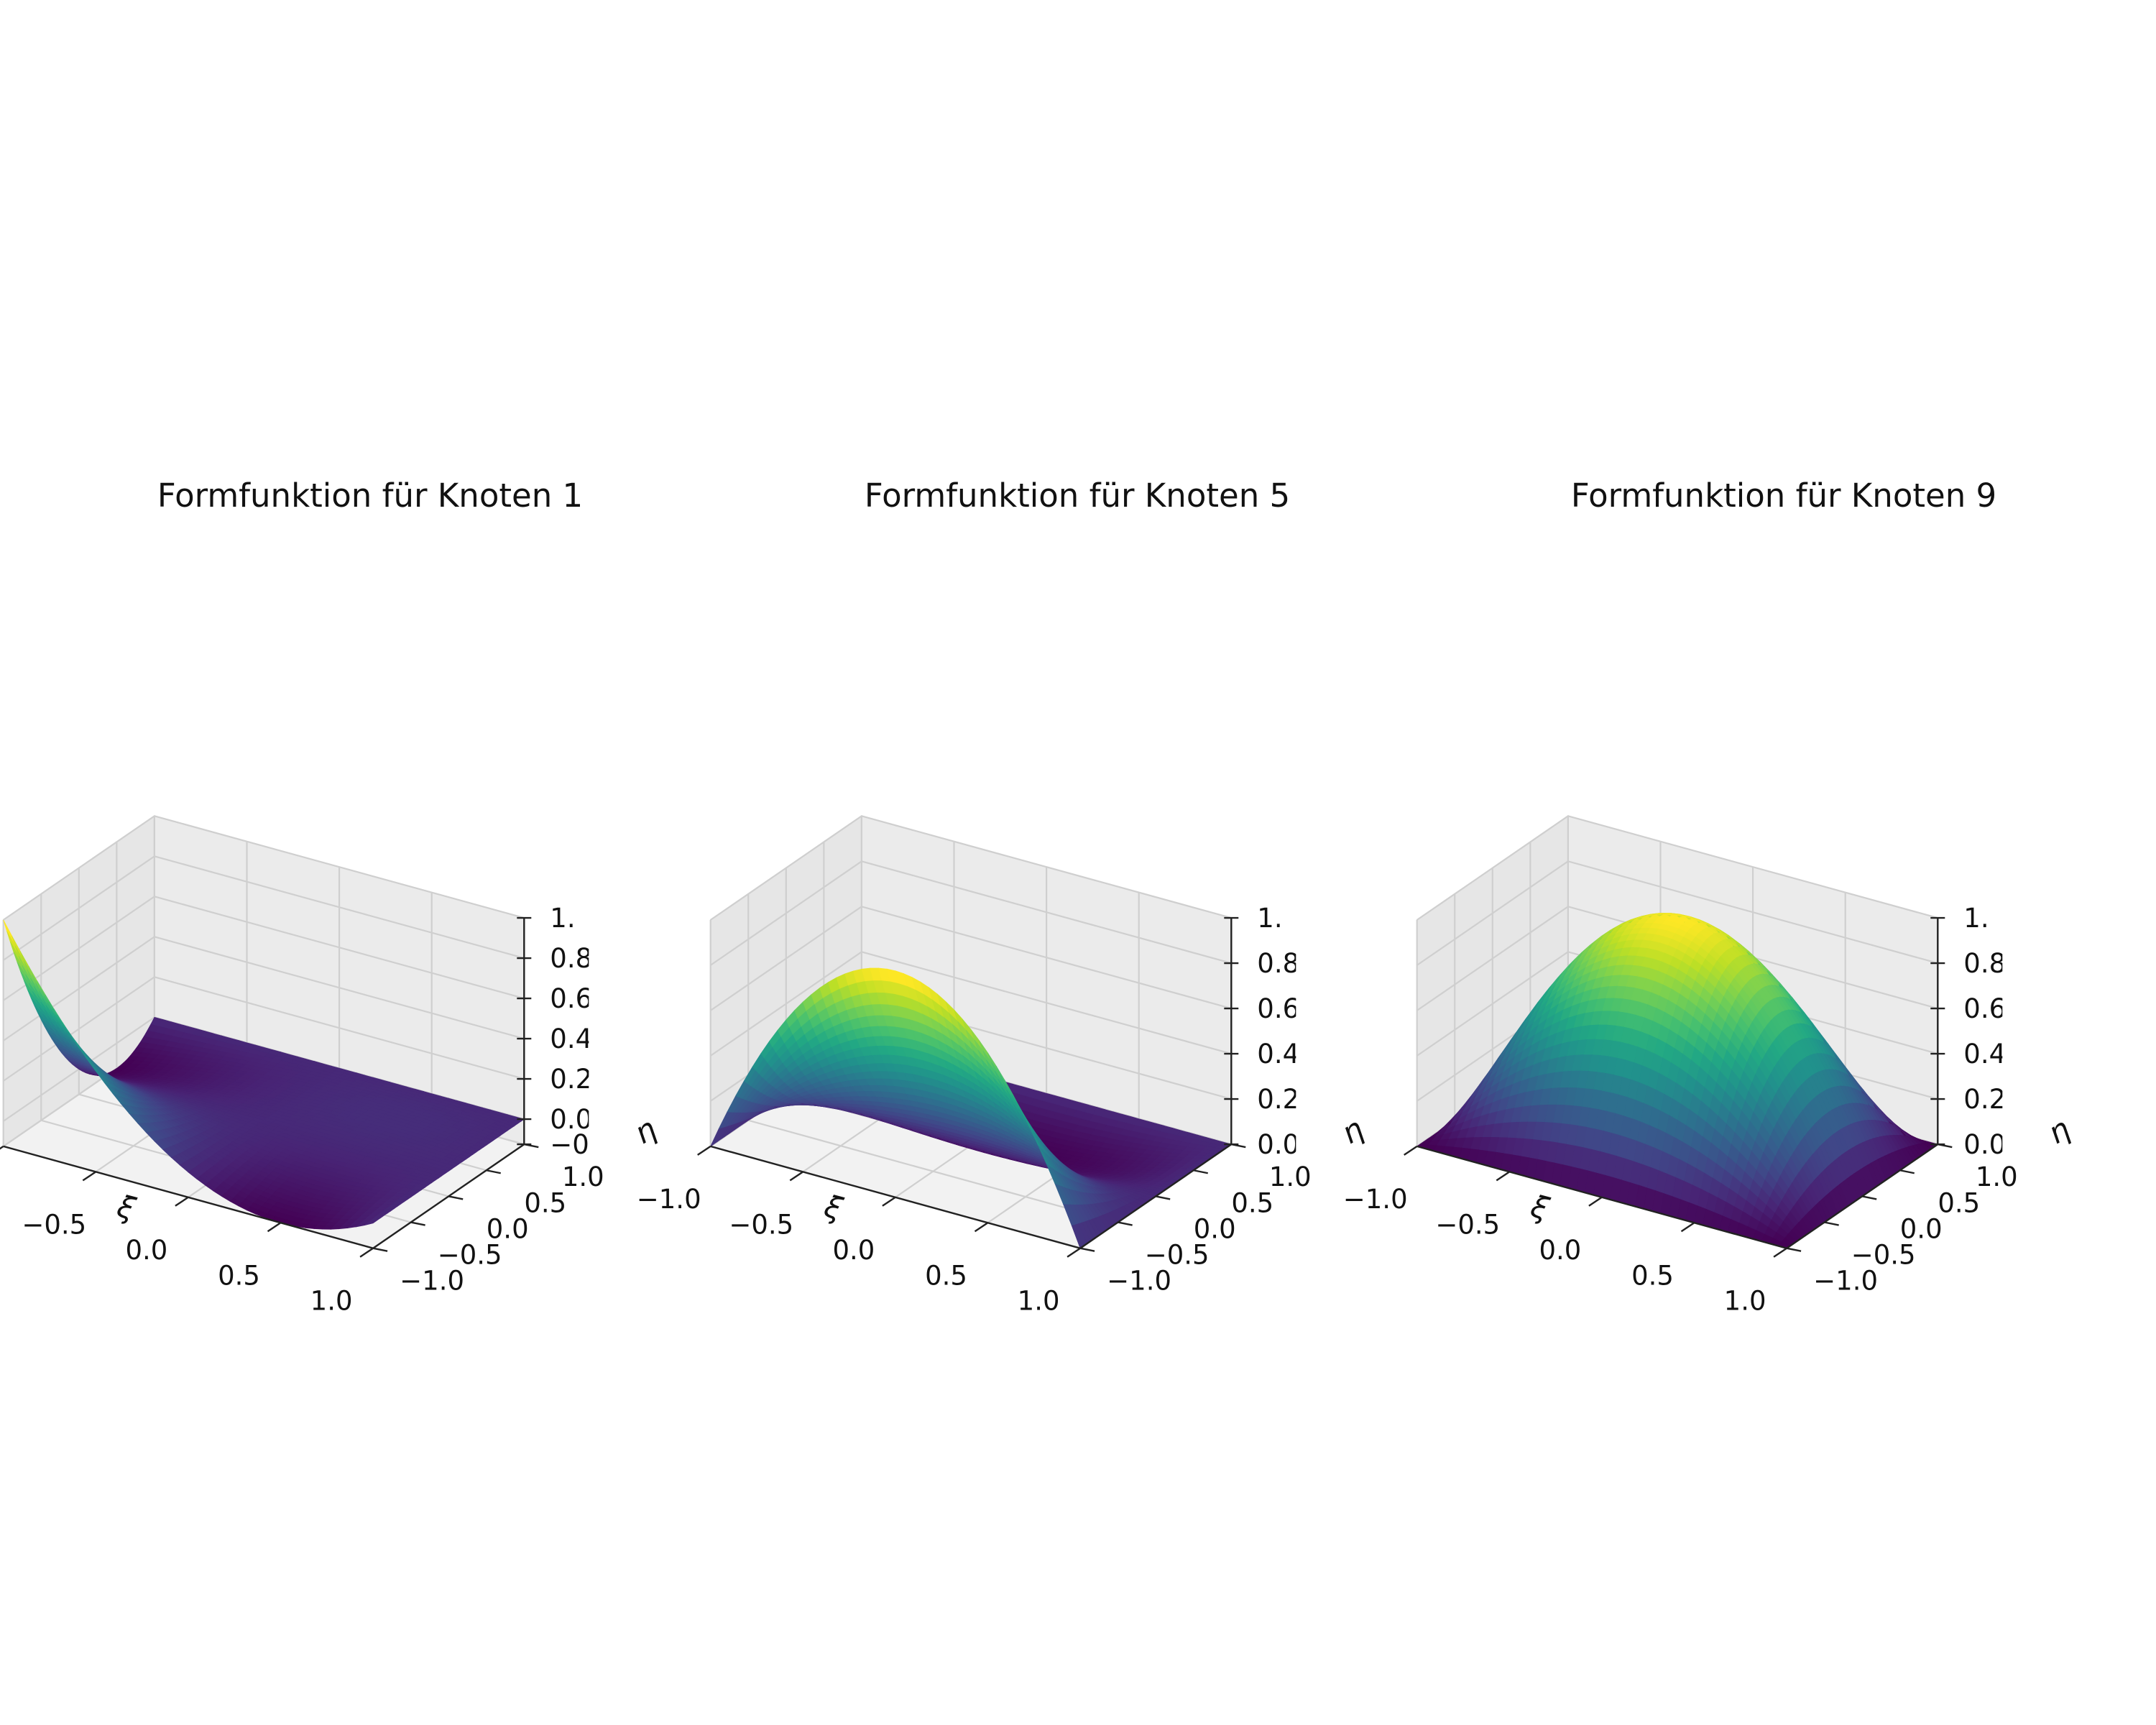  I want to click on surface, so click(264, 1074).